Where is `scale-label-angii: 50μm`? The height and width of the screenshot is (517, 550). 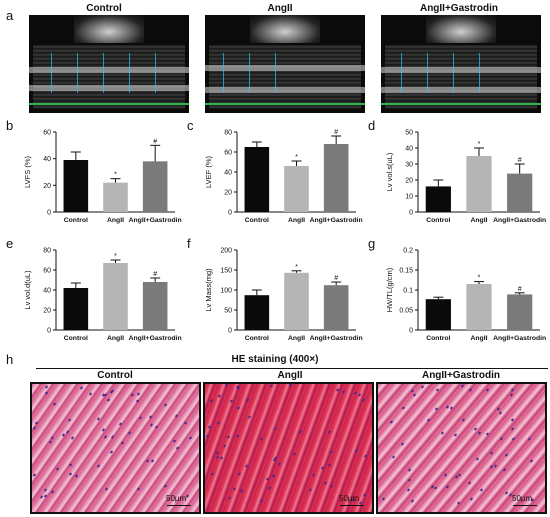 scale-label-angii: 50μm is located at coordinates (349, 498).